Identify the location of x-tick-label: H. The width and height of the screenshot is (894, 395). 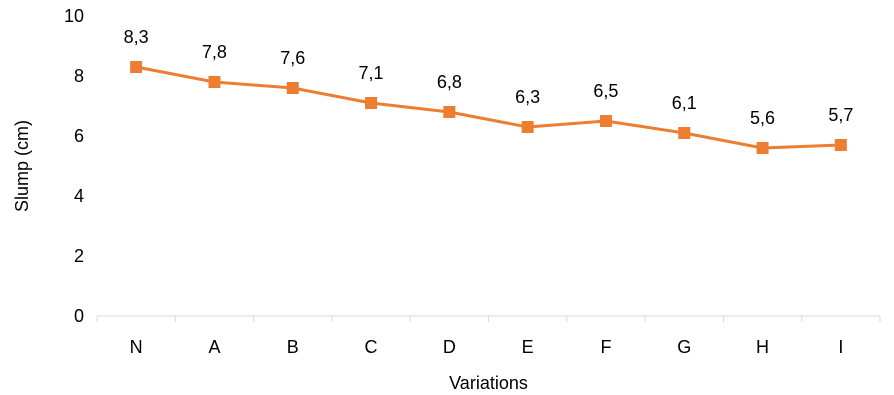
(762, 347).